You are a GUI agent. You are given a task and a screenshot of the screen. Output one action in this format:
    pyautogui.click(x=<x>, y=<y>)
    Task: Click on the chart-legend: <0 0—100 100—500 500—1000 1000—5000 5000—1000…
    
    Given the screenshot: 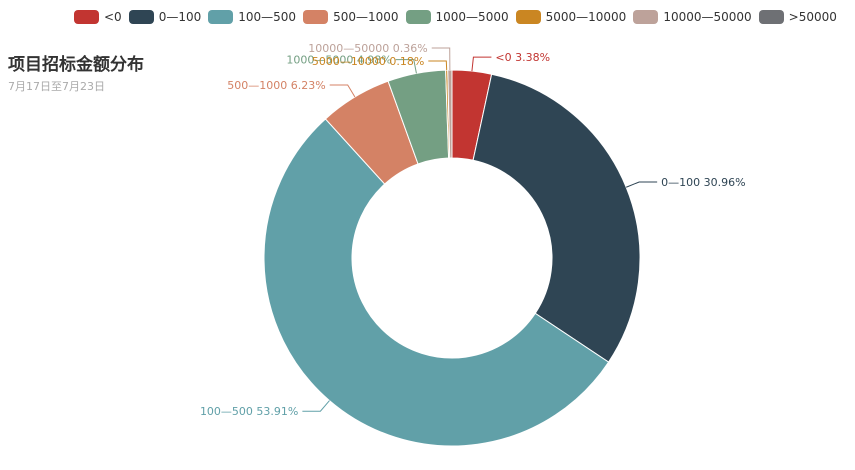 What is the action you would take?
    pyautogui.click(x=455, y=17)
    